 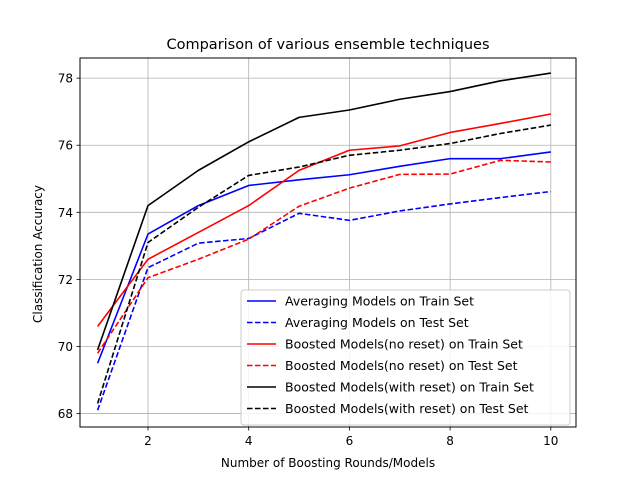 I want to click on y-tick-label: 70, so click(x=65, y=347).